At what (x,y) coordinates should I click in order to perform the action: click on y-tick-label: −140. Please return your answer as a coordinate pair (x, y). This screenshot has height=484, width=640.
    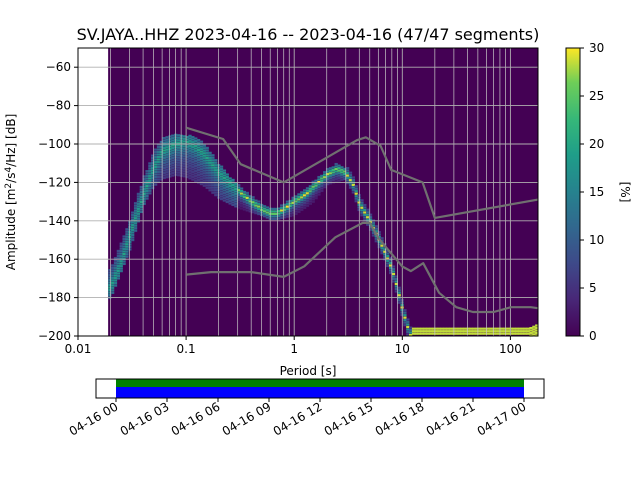
    Looking at the image, I should click on (54, 221).